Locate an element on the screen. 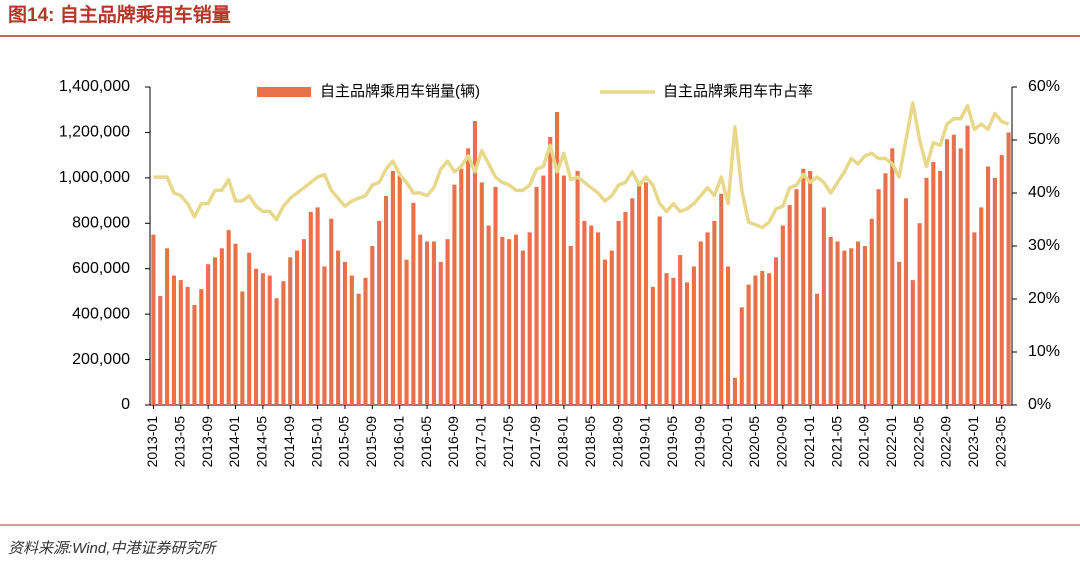 The height and width of the screenshot is (565, 1080). y2-tick-label: 20% is located at coordinates (1044, 298).